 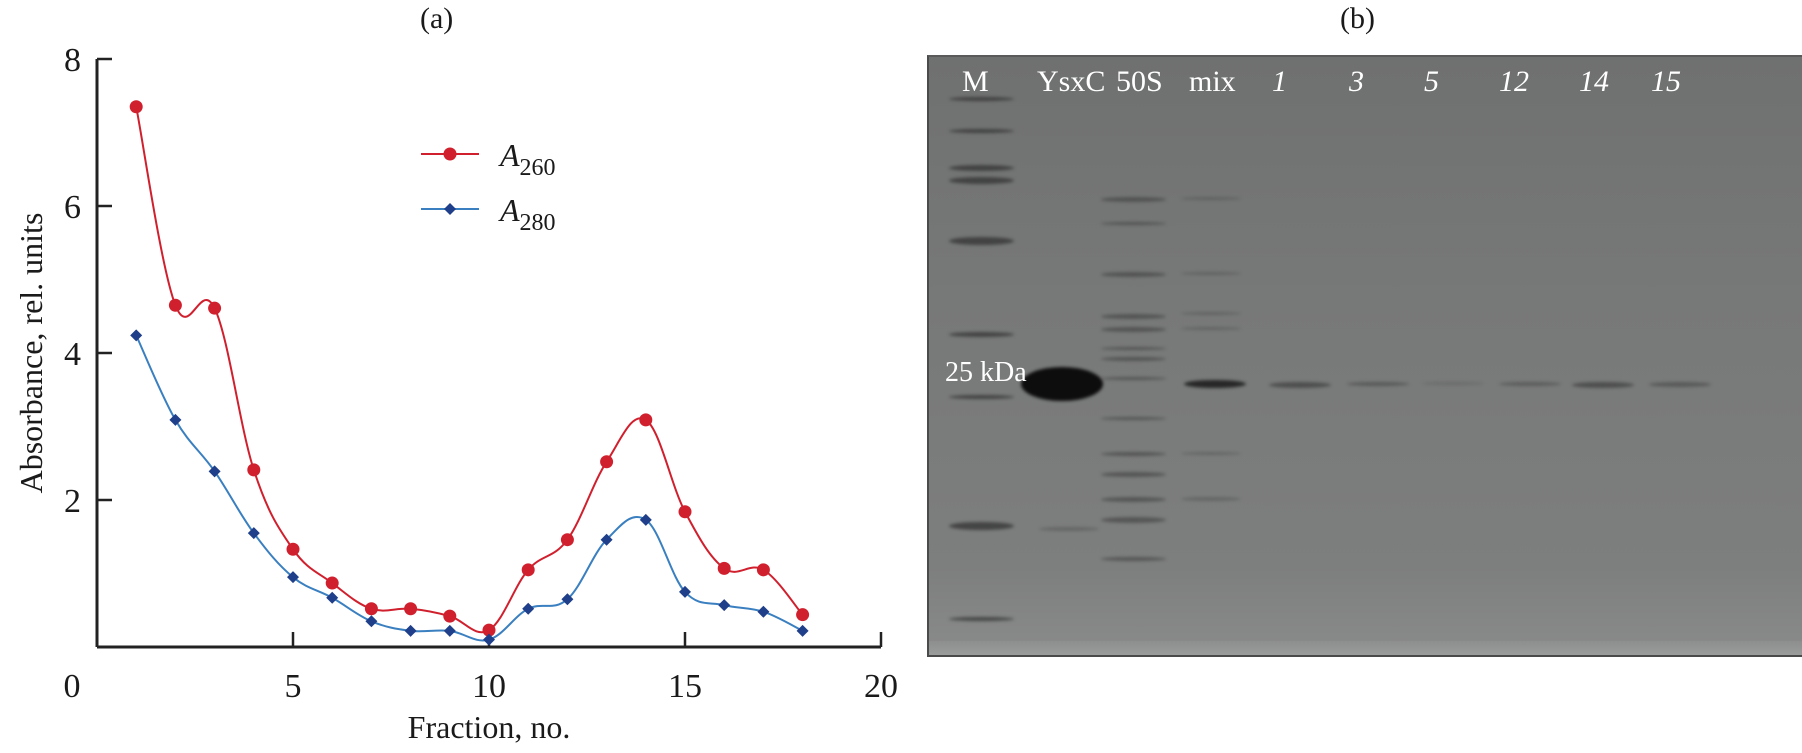 I want to click on panel-b-label: (b), so click(x=1357, y=18).